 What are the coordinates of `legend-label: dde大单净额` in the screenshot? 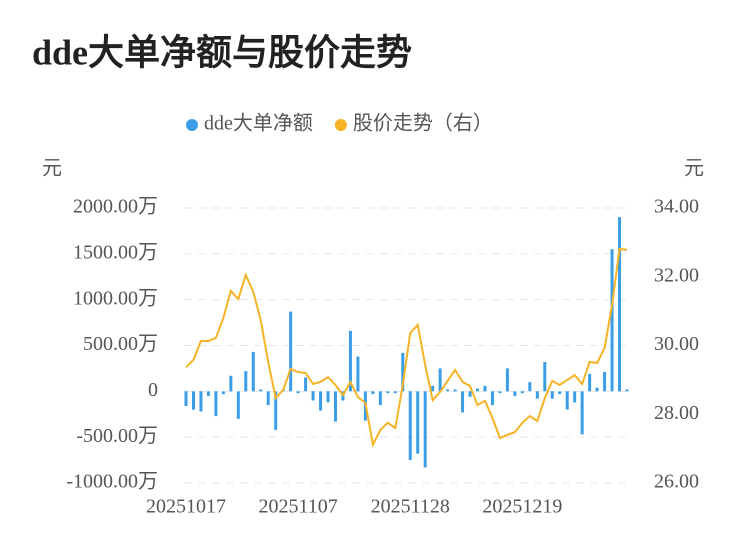 It's located at (258, 123).